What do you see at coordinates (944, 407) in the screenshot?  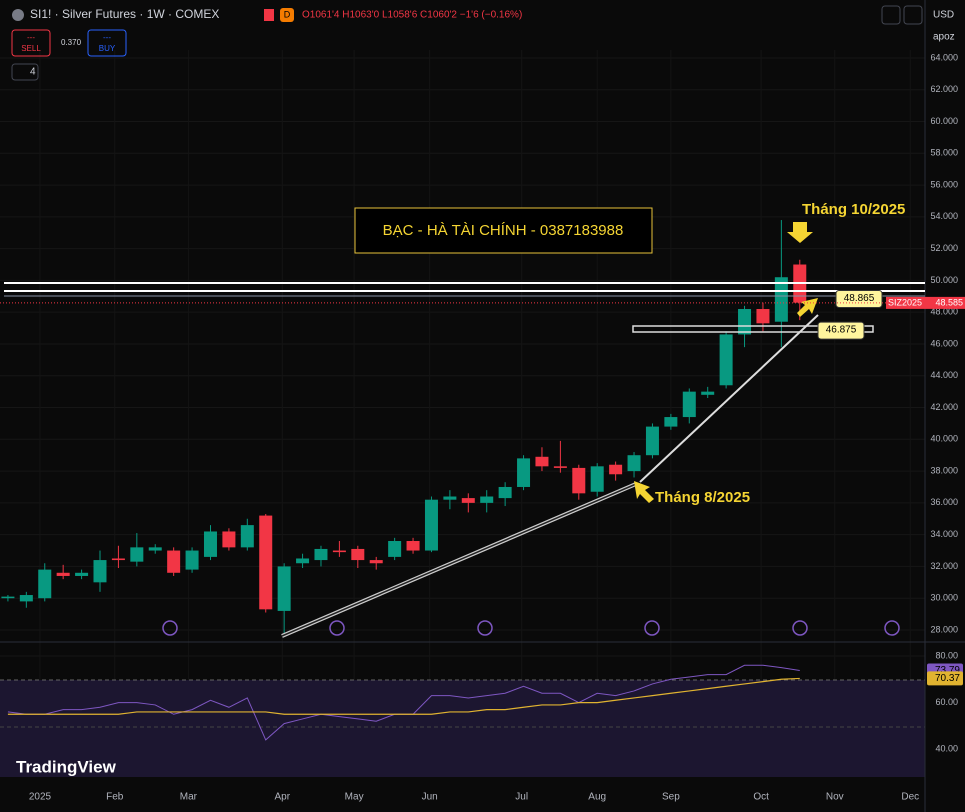 I see `y-tick-label: 42.000` at bounding box center [944, 407].